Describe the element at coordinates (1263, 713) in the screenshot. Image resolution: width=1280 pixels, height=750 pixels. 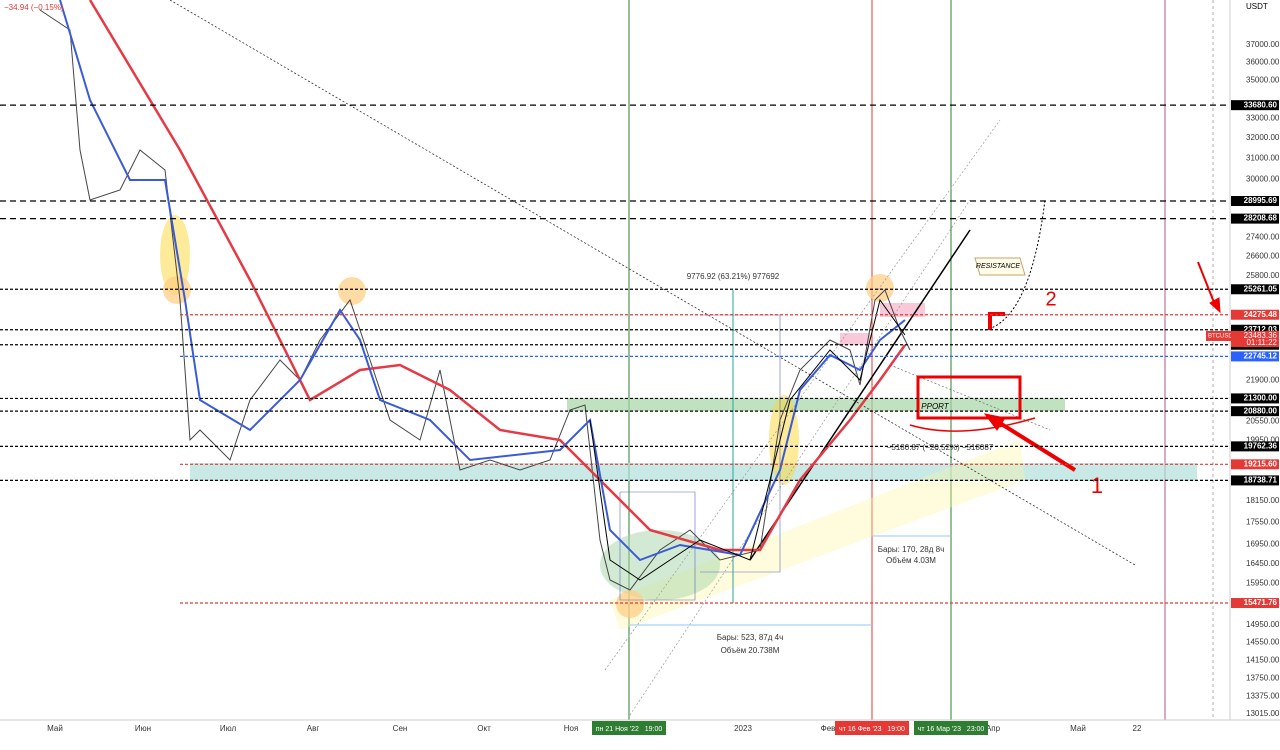
I see `price-label: 13015.00` at that location.